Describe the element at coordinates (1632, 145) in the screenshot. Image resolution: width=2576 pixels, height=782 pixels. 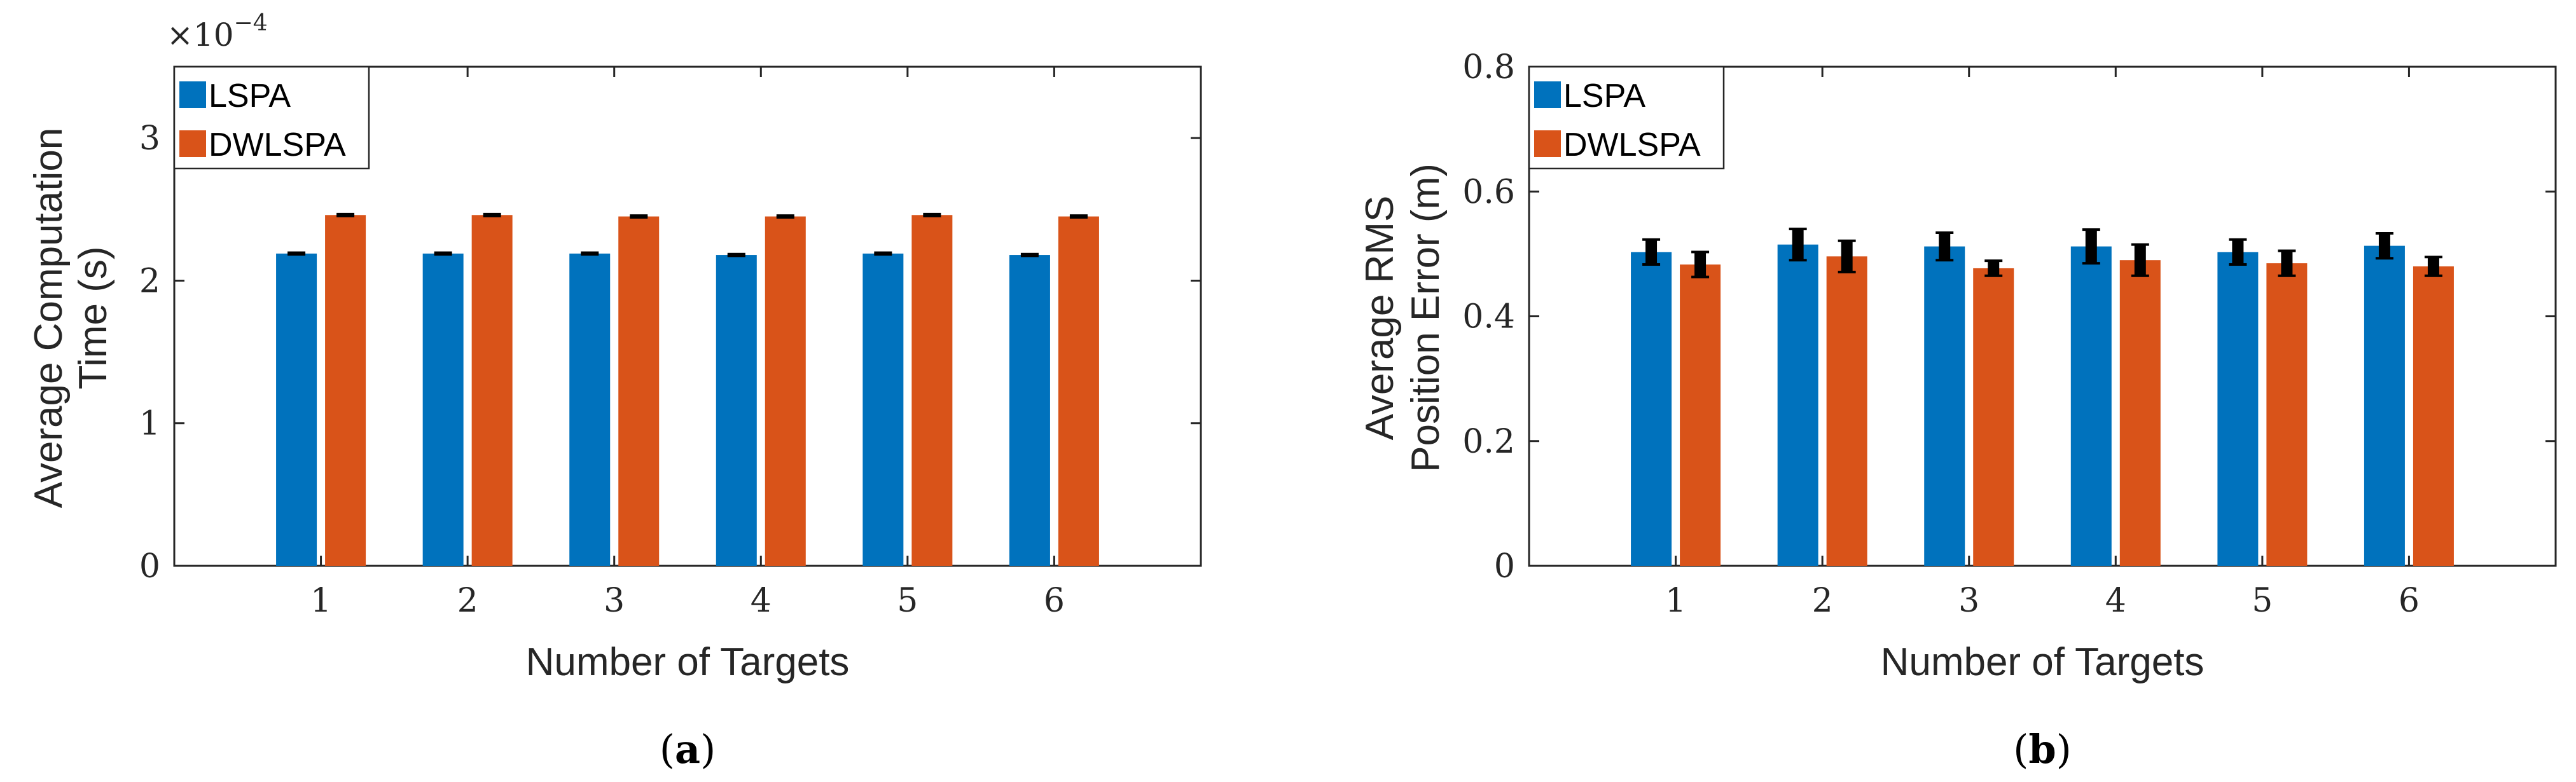
I see `chart-b-legend-label-dwlspa: DWLSPA` at that location.